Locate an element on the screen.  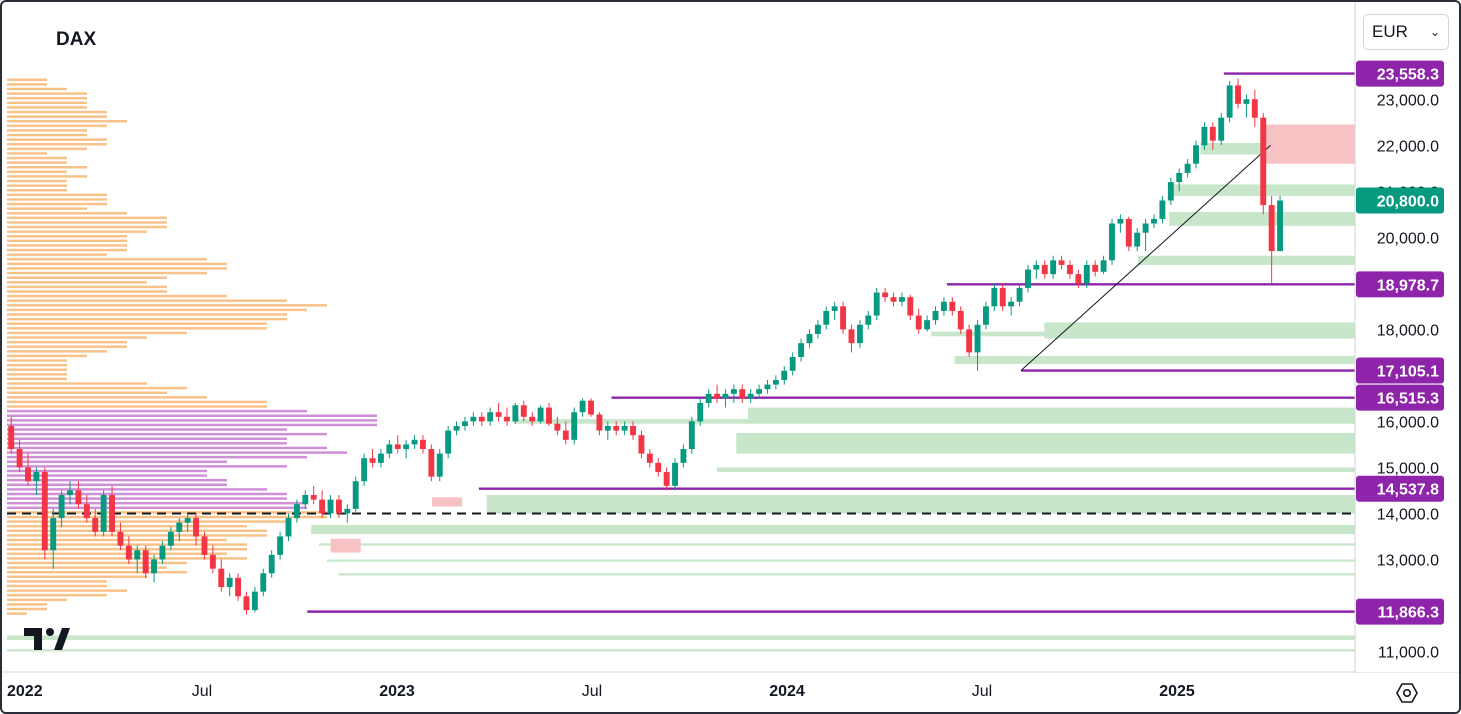
current-price-label: 20,800.0 is located at coordinates (1408, 202).